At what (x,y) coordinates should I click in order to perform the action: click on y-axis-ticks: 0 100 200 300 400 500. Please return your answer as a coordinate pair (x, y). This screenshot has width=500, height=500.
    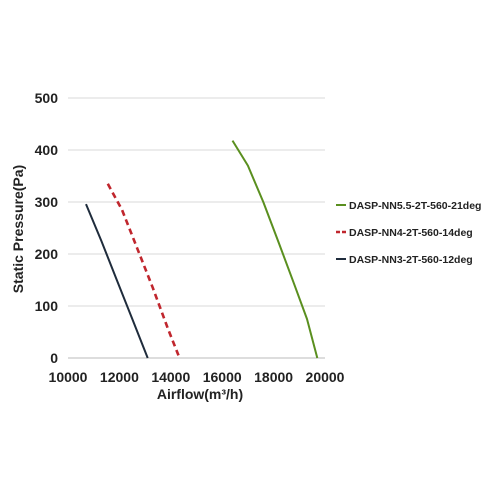
    Looking at the image, I should click on (47, 228).